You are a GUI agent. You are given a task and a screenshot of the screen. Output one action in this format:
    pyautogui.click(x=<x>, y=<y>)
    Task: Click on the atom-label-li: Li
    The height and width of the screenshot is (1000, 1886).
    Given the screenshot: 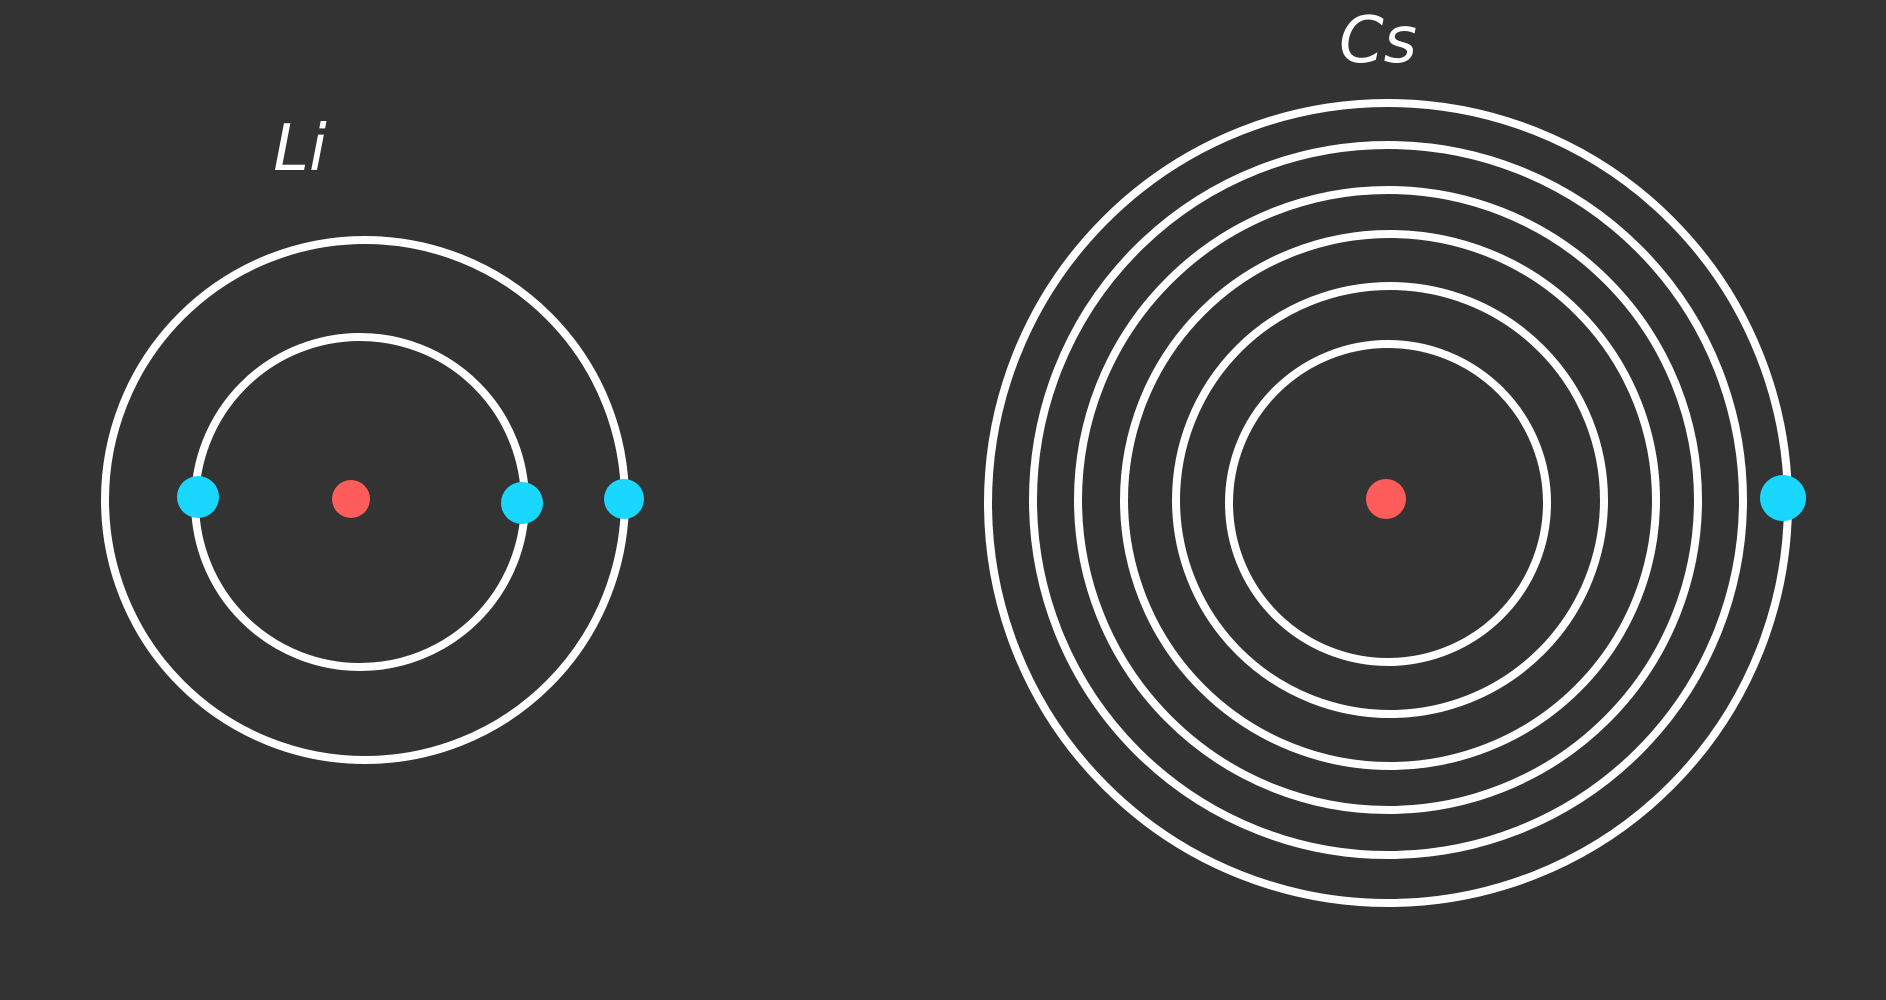 What is the action you would take?
    pyautogui.click(x=300, y=149)
    